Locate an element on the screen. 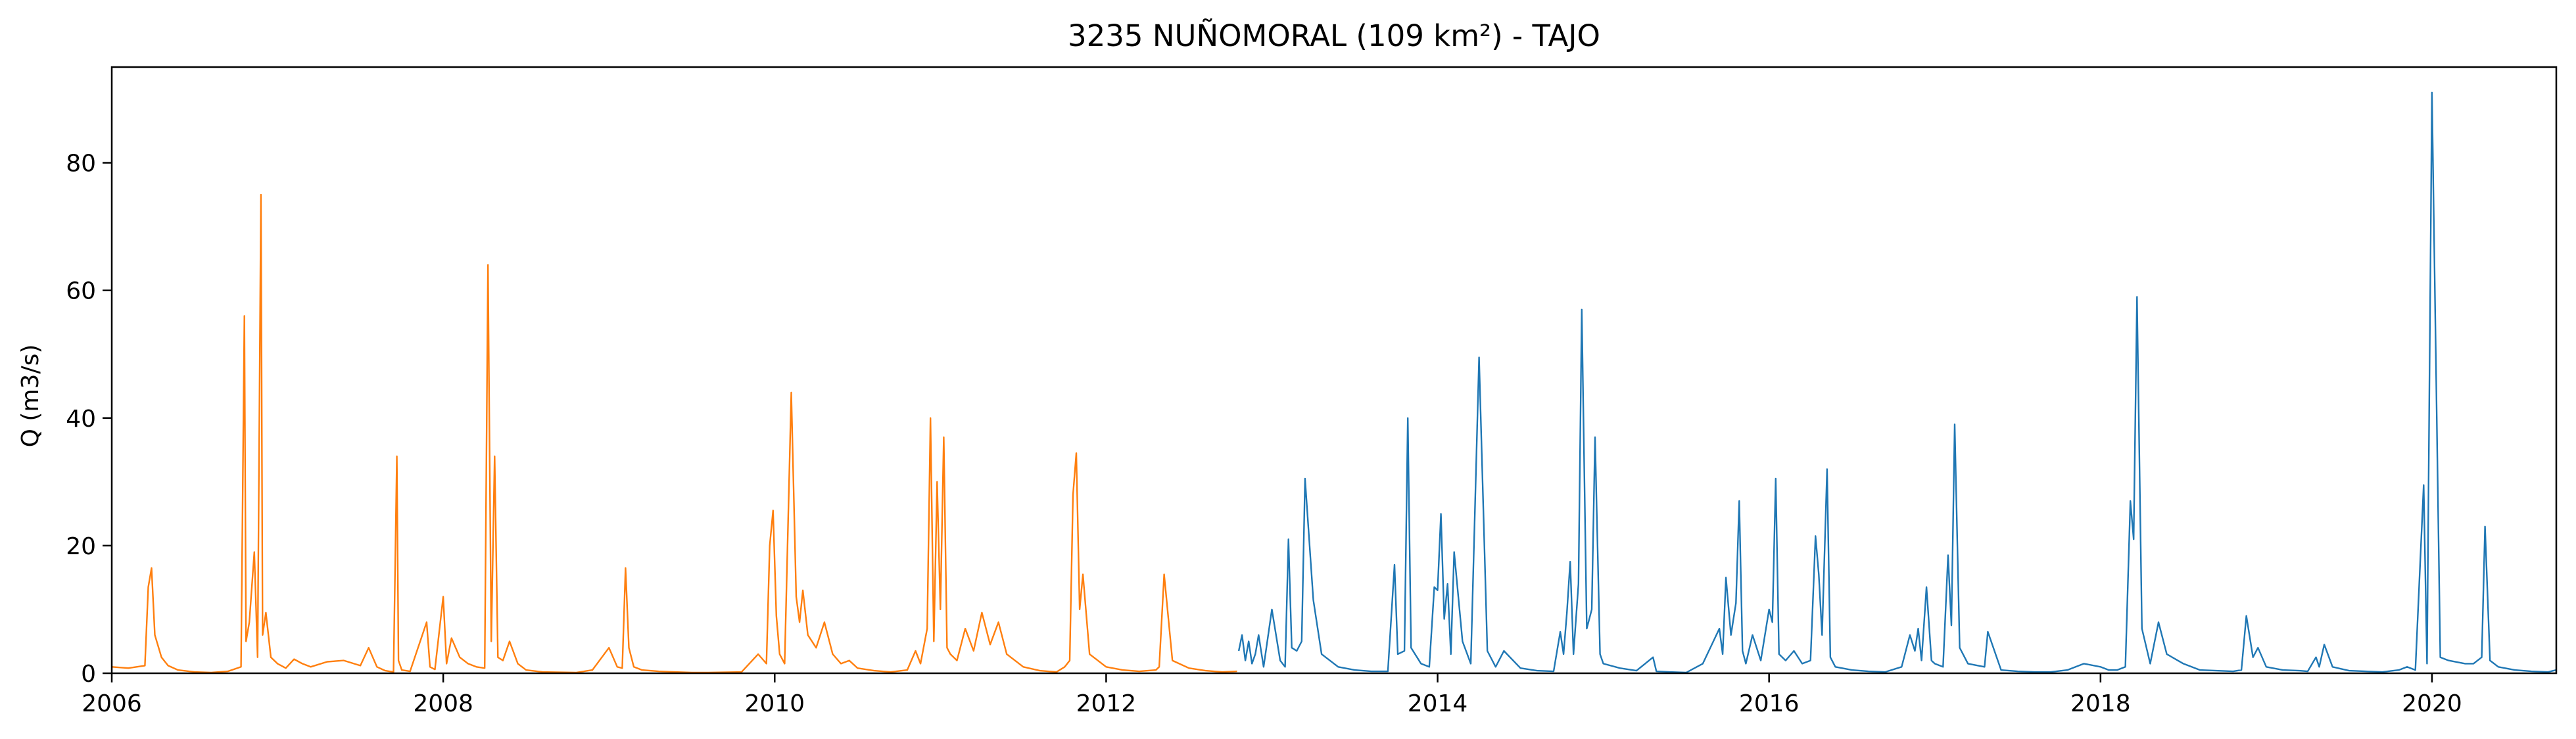  x-tick-label: 2018 is located at coordinates (2101, 703).